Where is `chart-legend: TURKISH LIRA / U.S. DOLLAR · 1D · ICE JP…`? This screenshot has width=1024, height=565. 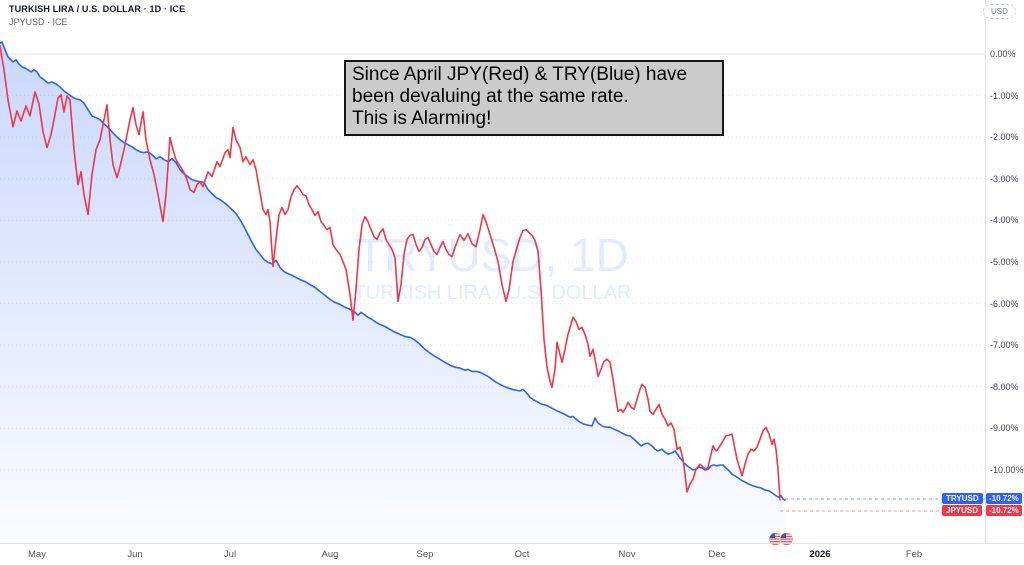 chart-legend: TURKISH LIRA / U.S. DOLLAR · 1D · ICE JP… is located at coordinates (97, 15).